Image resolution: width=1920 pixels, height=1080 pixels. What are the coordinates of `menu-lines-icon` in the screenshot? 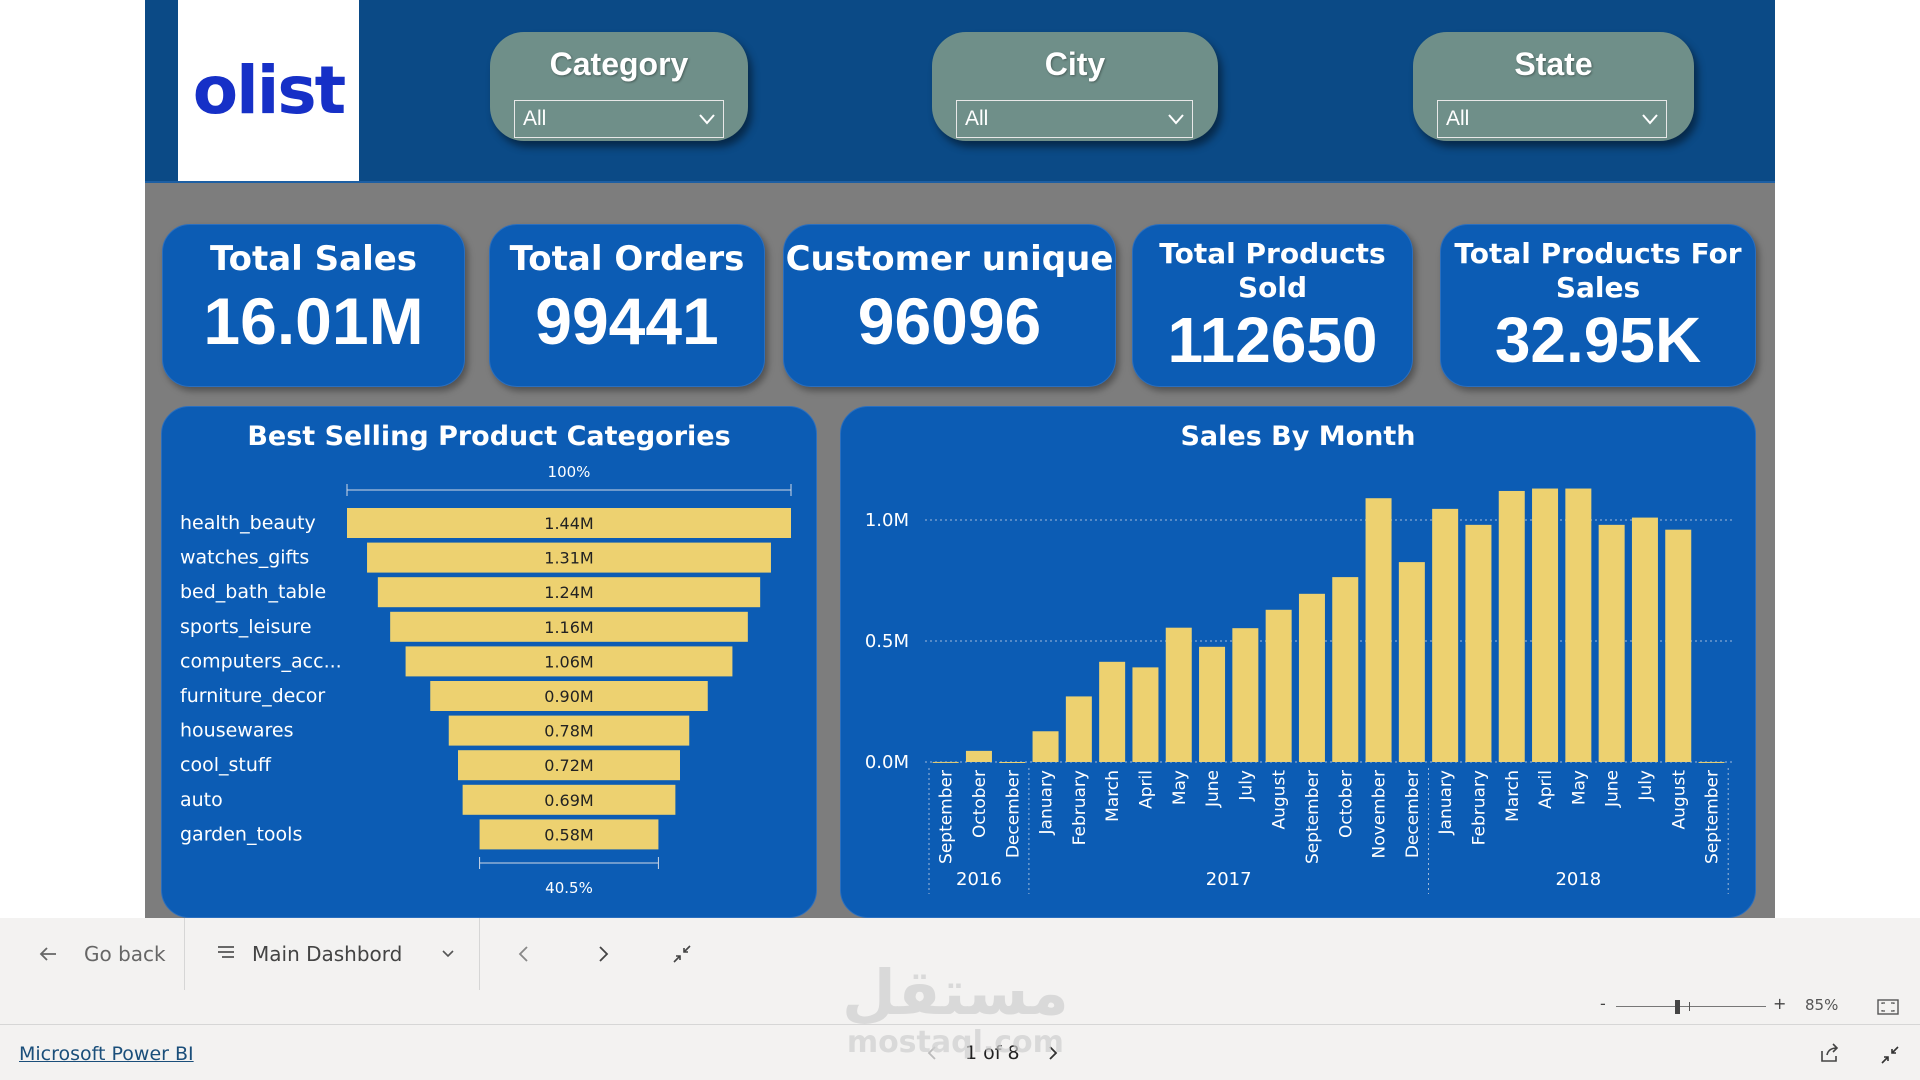 It's located at (226, 952).